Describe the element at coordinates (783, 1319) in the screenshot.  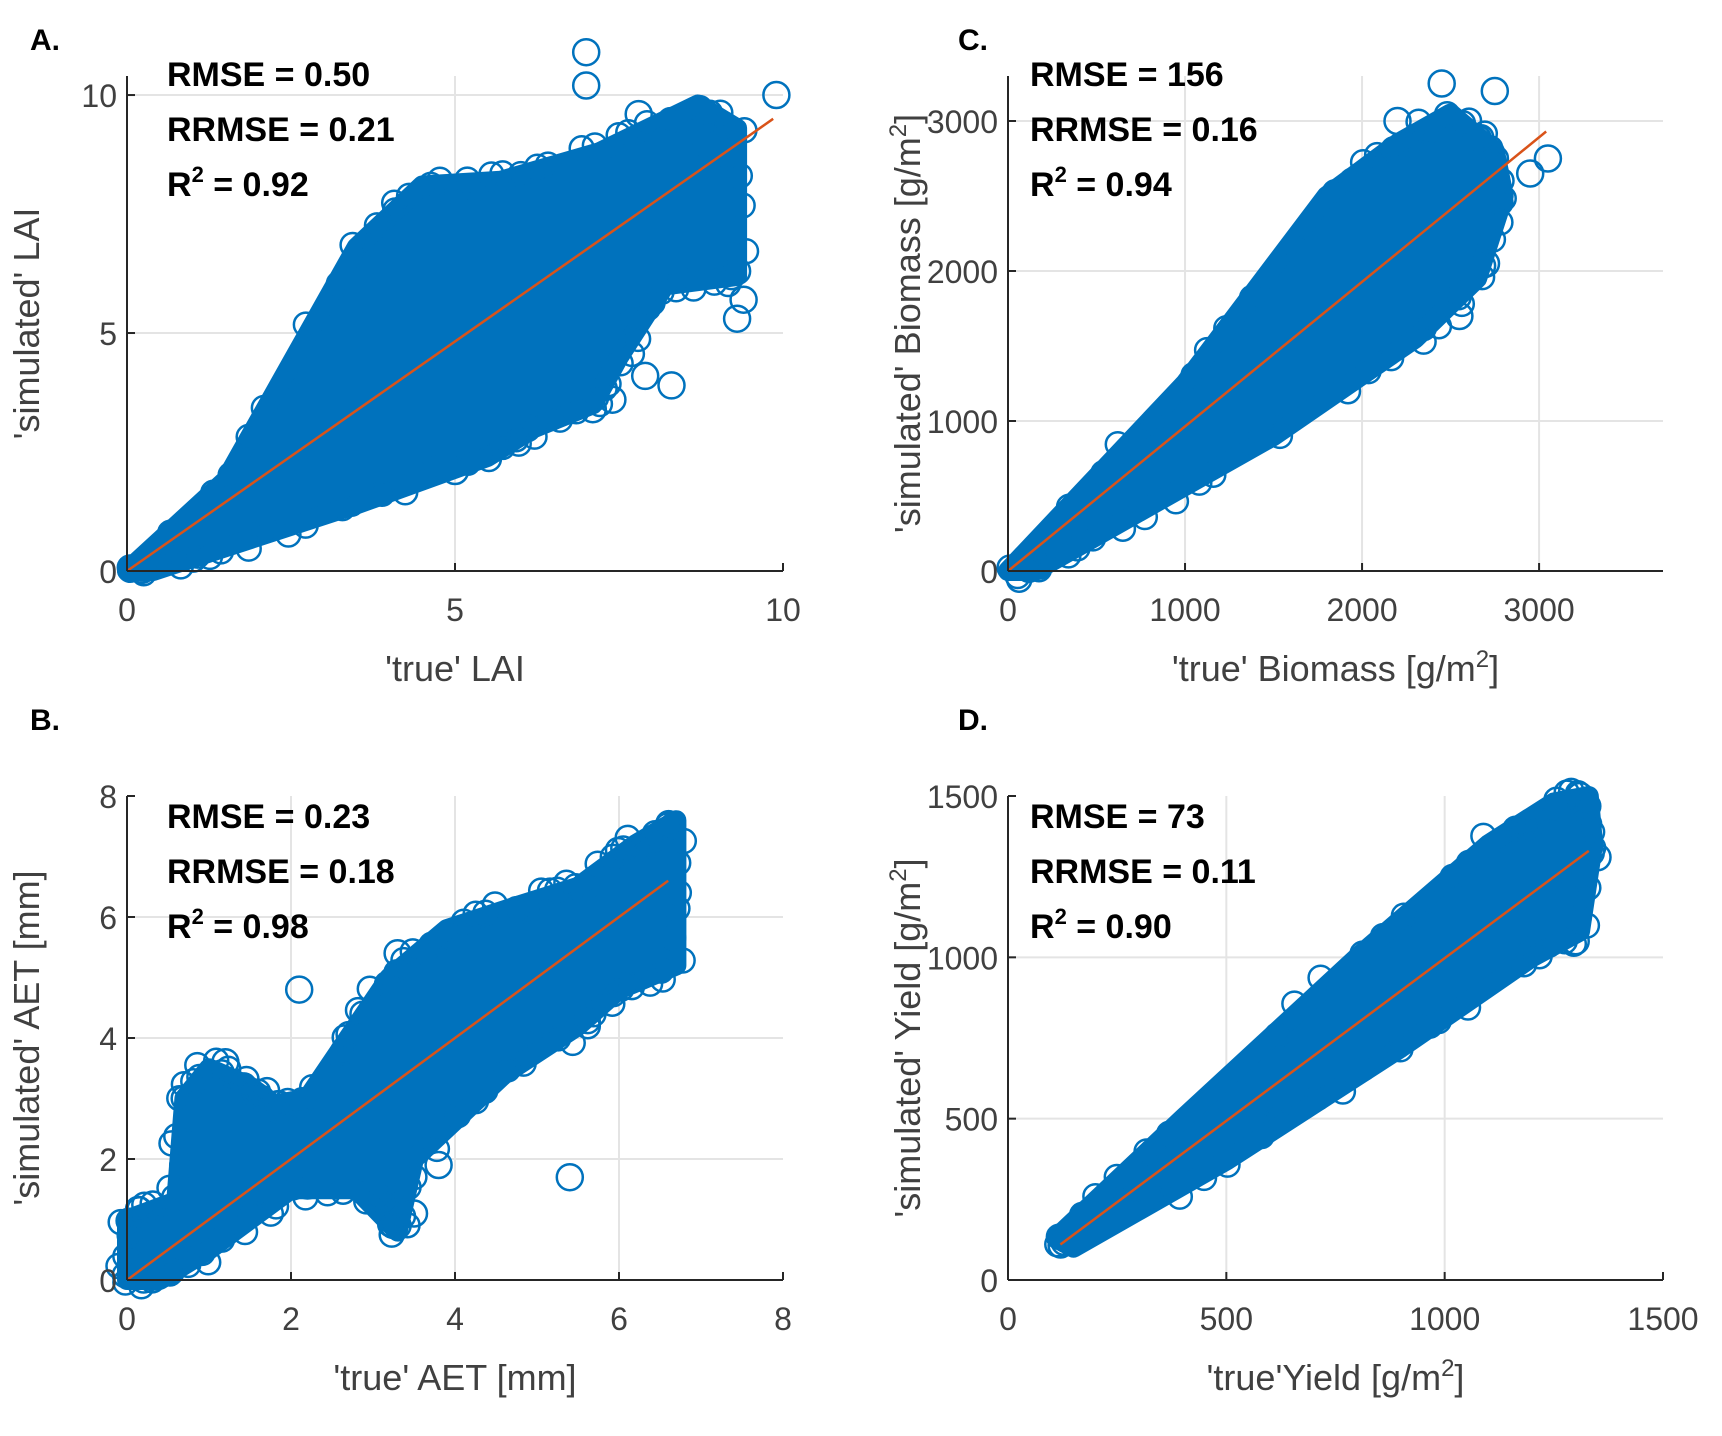
I see `x-tick-label: 8` at that location.